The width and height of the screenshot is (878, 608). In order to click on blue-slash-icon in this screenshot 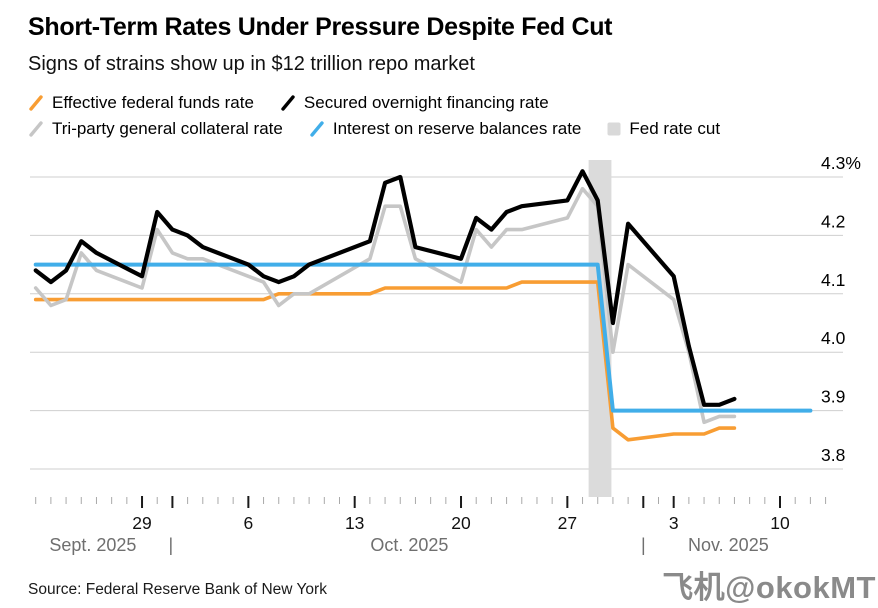, I will do `click(317, 128)`.